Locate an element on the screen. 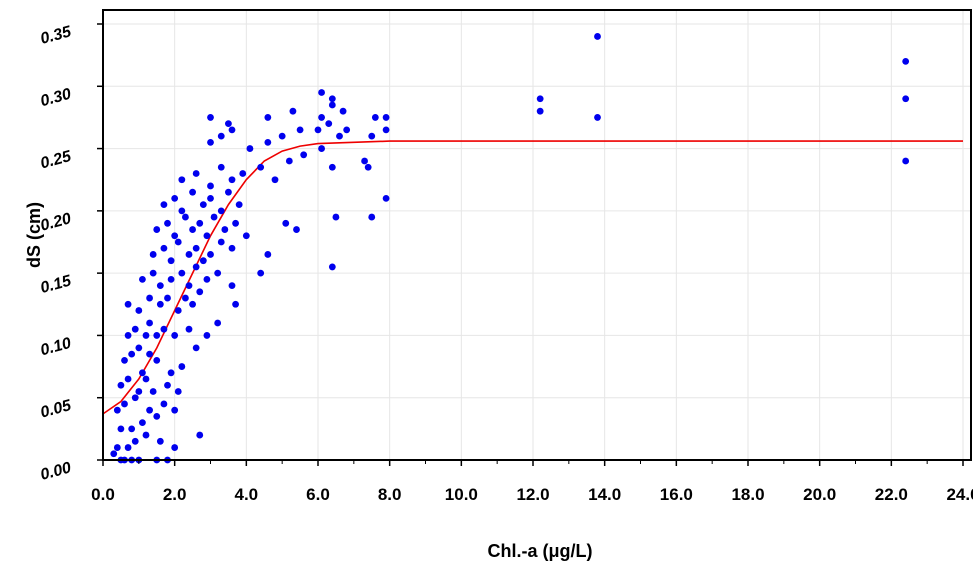 The width and height of the screenshot is (973, 574). x-tick-label: 16.0 is located at coordinates (676, 494).